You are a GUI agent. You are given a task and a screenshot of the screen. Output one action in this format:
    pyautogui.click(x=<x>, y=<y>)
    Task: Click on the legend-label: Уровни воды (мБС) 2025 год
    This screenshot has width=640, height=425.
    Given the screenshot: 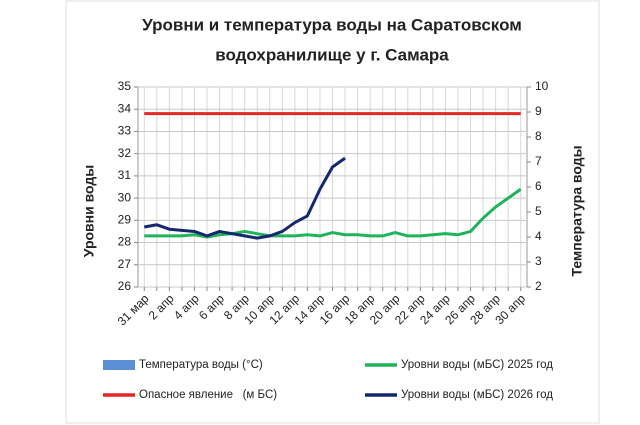 What is the action you would take?
    pyautogui.click(x=477, y=365)
    